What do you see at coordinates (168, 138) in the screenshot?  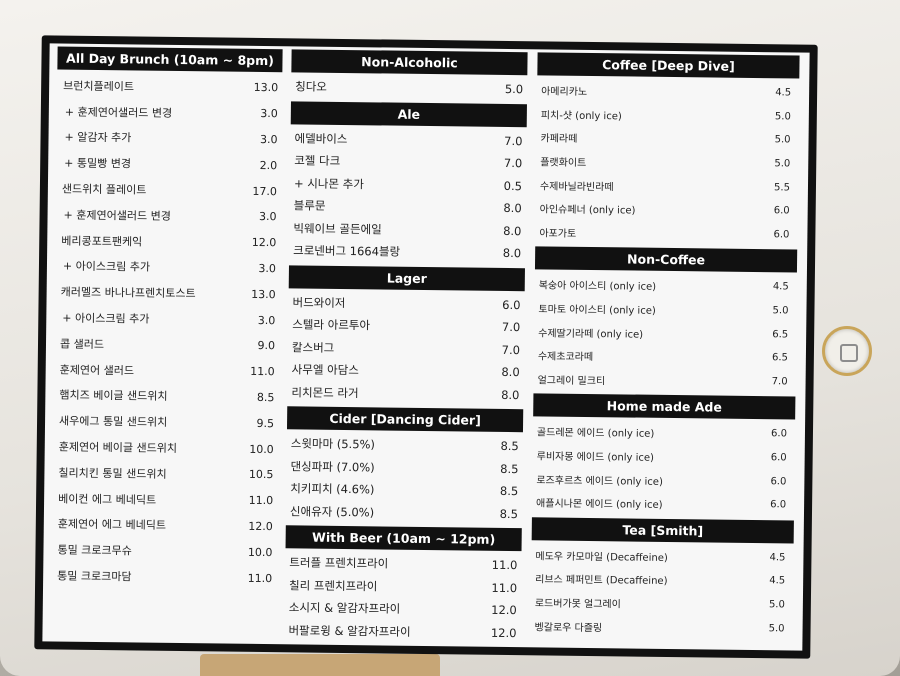 I see `menu-item: + 알감자 추가 3.0` at bounding box center [168, 138].